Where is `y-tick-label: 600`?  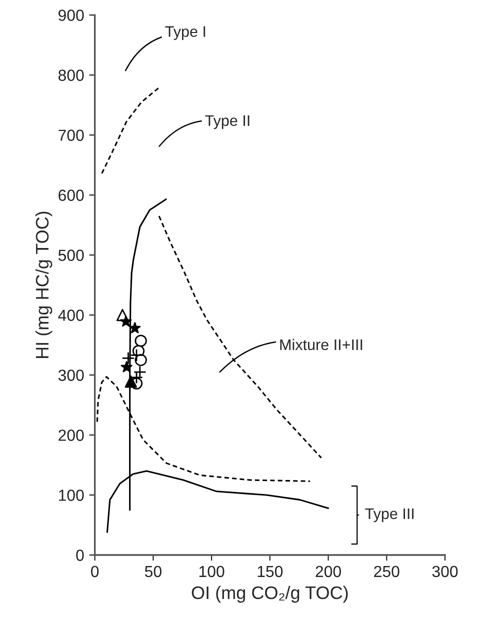 y-tick-label: 600 is located at coordinates (71, 195).